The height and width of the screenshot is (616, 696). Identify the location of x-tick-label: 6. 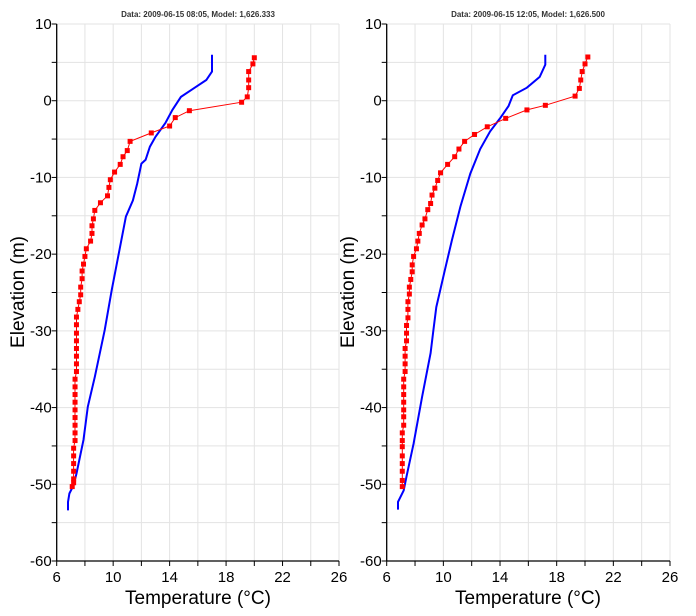
(387, 577).